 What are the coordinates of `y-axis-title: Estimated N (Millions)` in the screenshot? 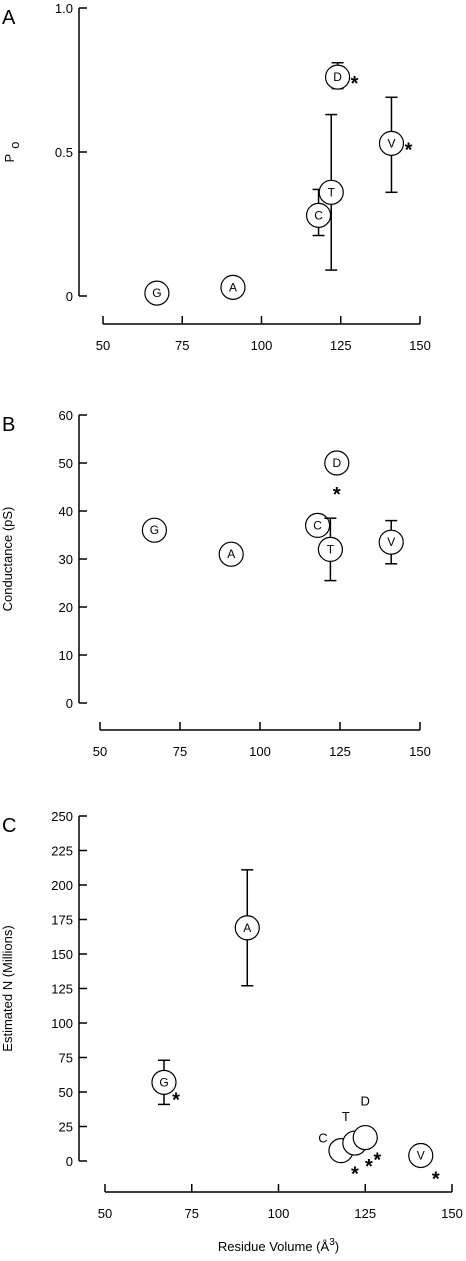 It's located at (7, 988).